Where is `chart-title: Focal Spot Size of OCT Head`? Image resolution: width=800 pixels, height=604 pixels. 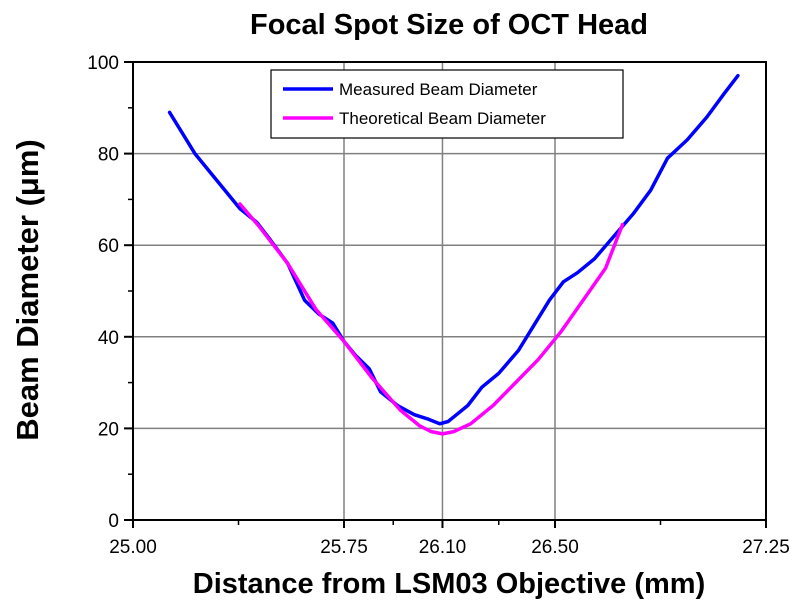 chart-title: Focal Spot Size of OCT Head is located at coordinates (449, 25).